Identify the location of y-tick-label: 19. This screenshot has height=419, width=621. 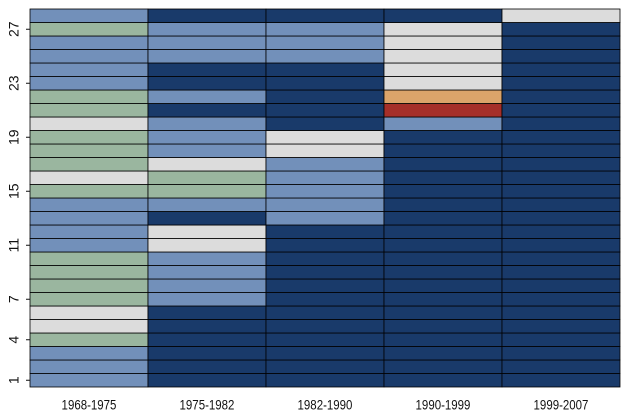
(14, 137).